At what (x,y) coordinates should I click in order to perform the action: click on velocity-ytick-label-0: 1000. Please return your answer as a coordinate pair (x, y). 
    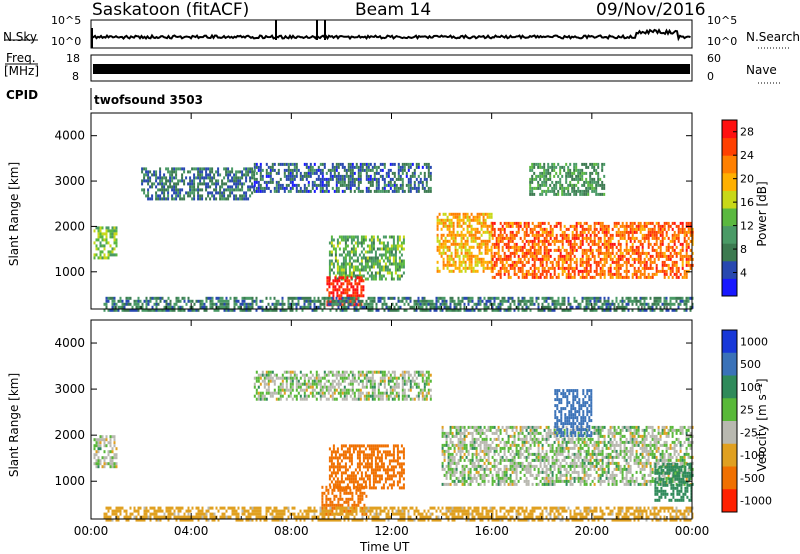
    Looking at the image, I should click on (69, 481).